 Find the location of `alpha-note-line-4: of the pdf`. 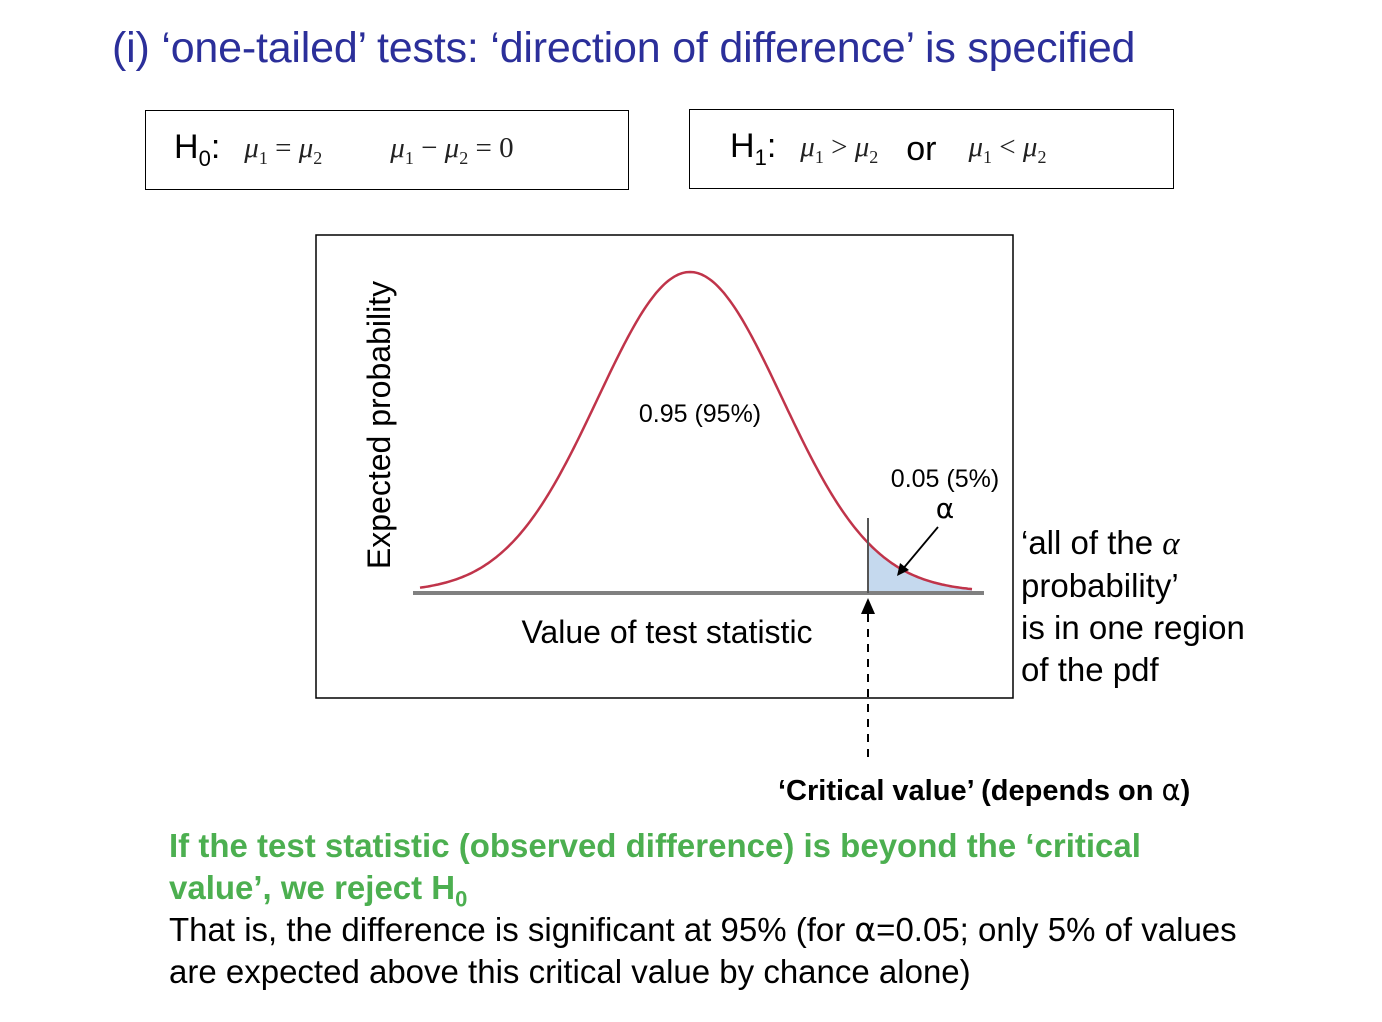

alpha-note-line-4: of the pdf is located at coordinates (1090, 669).